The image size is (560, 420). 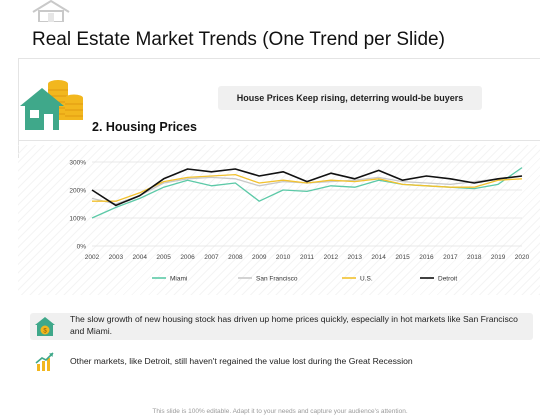 What do you see at coordinates (45, 326) in the screenshot?
I see `house-coin-icon: $` at bounding box center [45, 326].